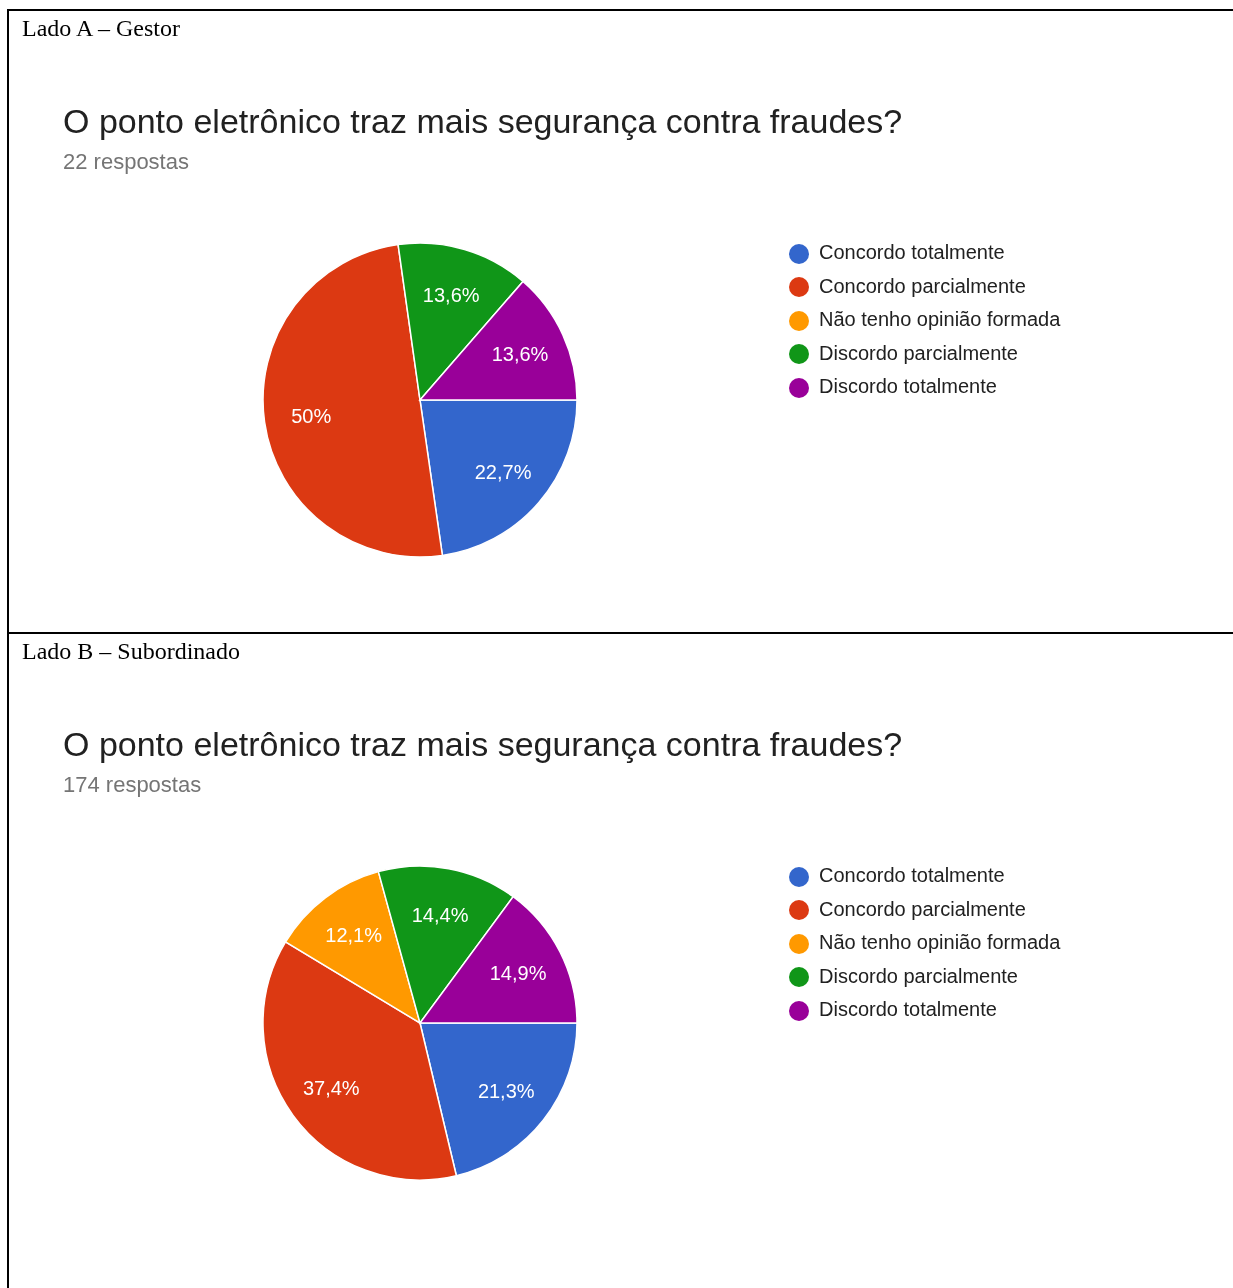 This screenshot has width=1233, height=1288. Describe the element at coordinates (440, 914) in the screenshot. I see `data-label: 14,4%` at that location.